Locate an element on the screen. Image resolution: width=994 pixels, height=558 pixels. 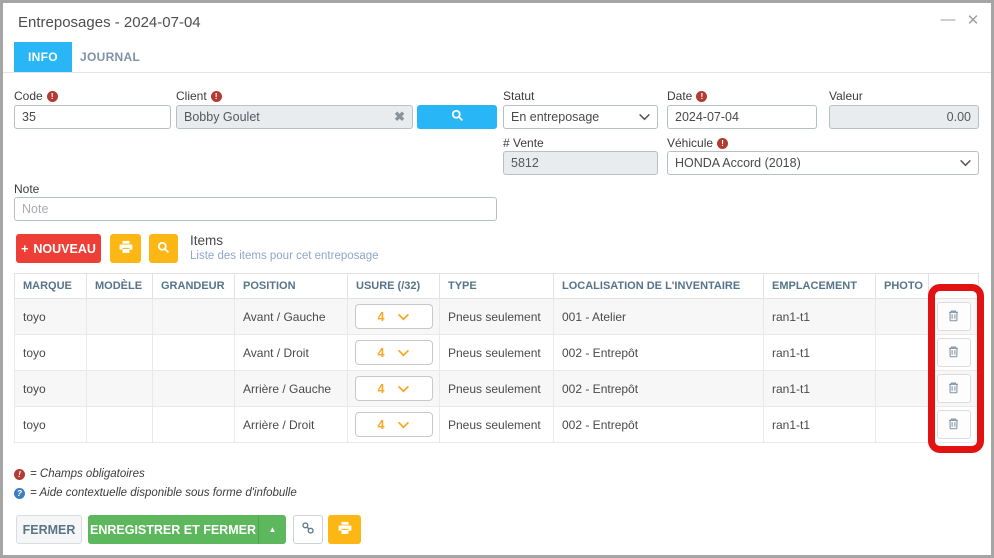
col-grandeur: GRANDEUR is located at coordinates (193, 286).